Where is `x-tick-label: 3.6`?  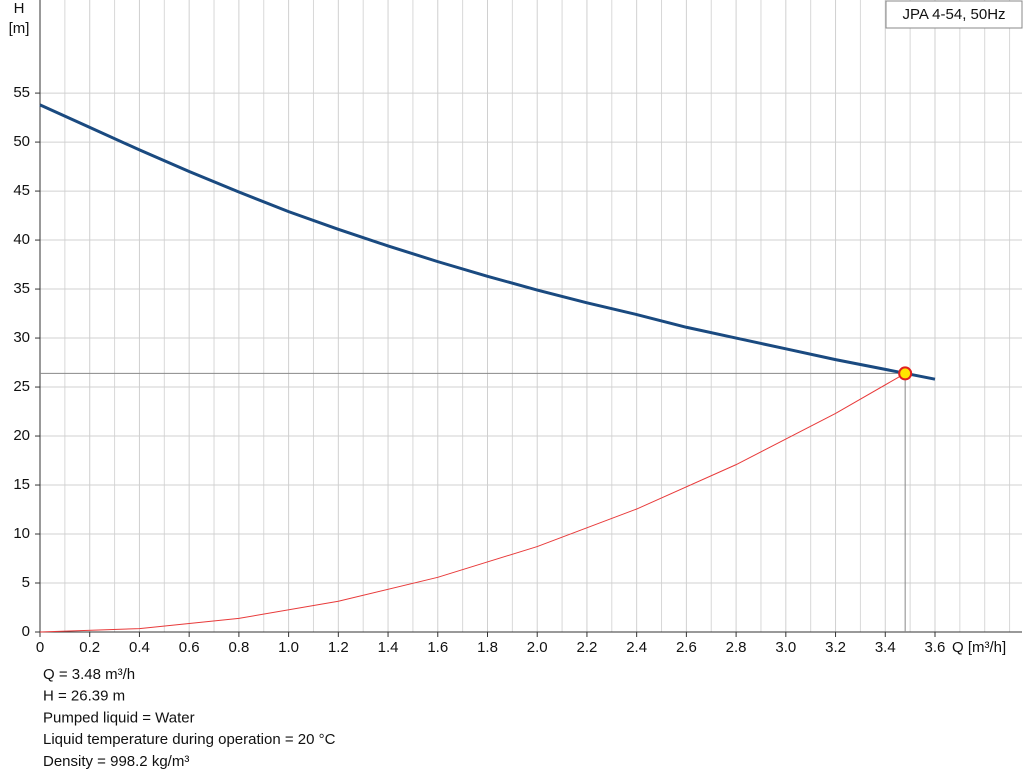 x-tick-label: 3.6 is located at coordinates (935, 647).